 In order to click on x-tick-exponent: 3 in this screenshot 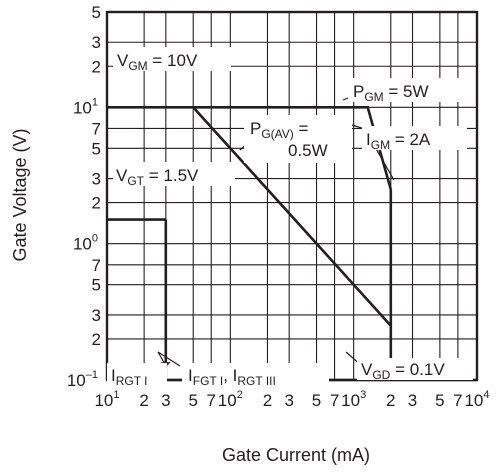, I will do `click(363, 395)`.